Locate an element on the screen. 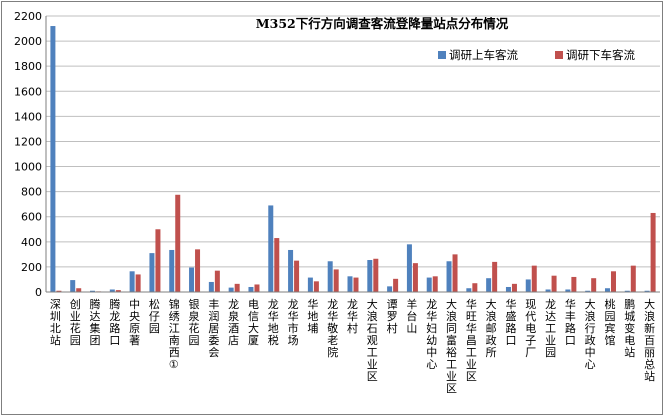  x-tick-label: 桃园宾馆 is located at coordinates (609, 322).